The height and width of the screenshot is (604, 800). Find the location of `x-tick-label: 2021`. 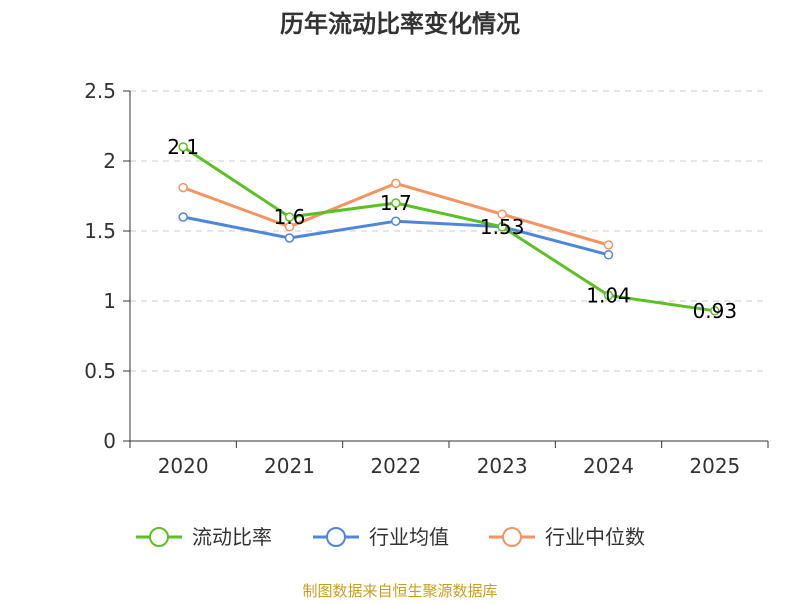

x-tick-label: 2021 is located at coordinates (289, 466).